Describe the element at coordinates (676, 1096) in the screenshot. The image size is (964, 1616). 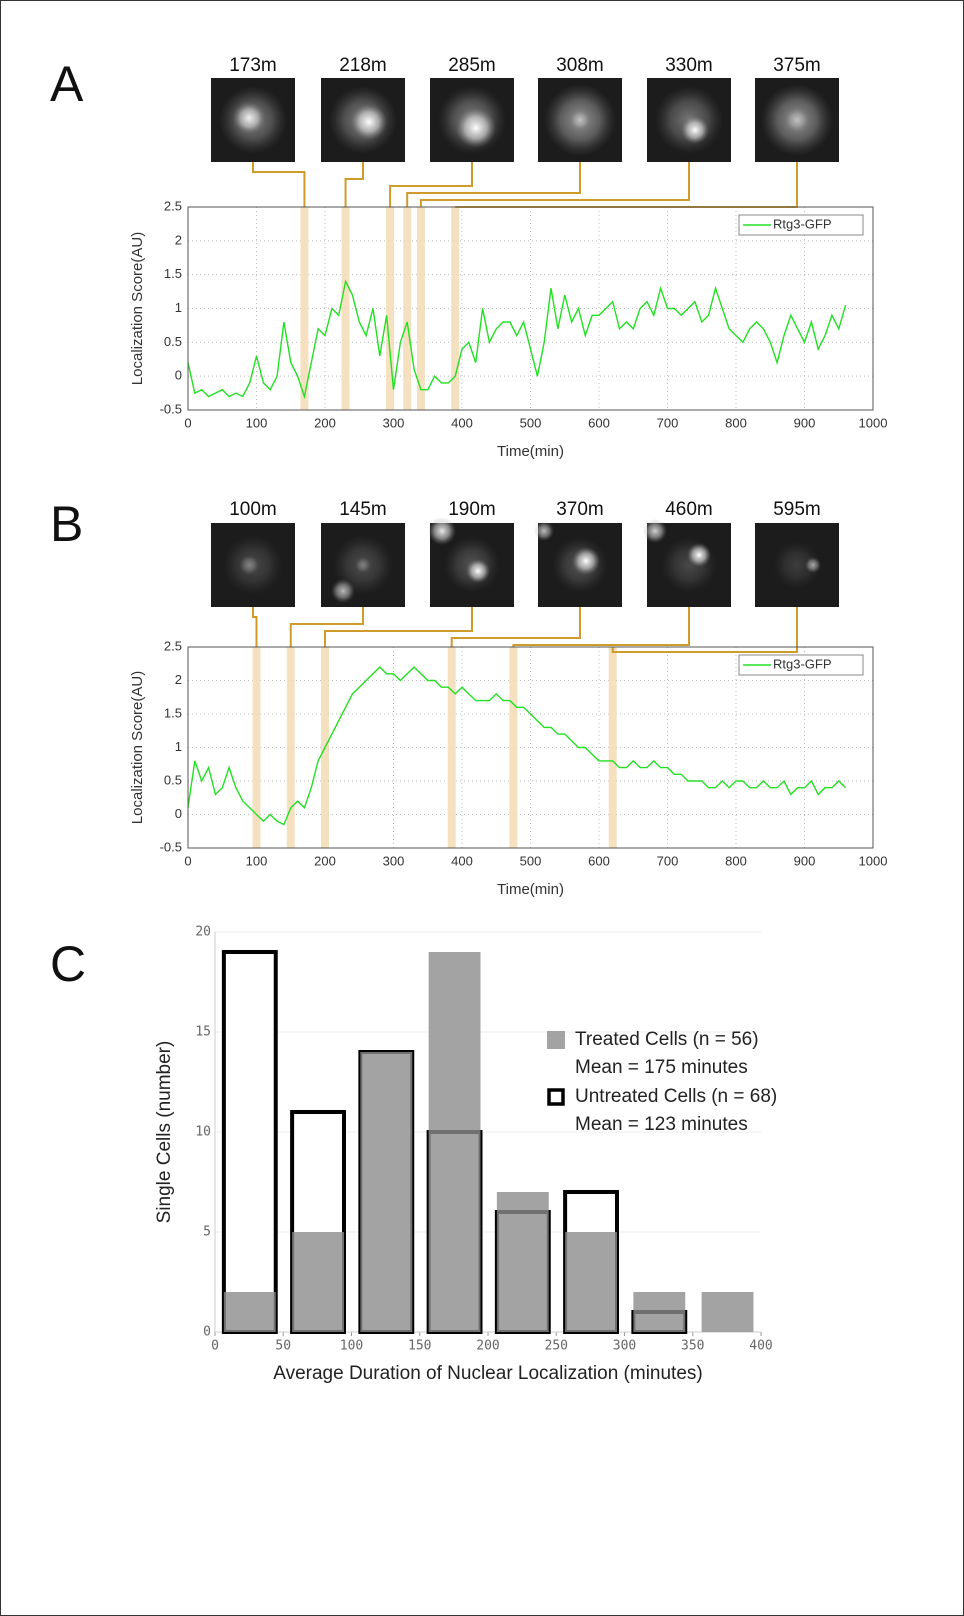
I see `legend-label: Untreated Cells (n = 68)` at that location.